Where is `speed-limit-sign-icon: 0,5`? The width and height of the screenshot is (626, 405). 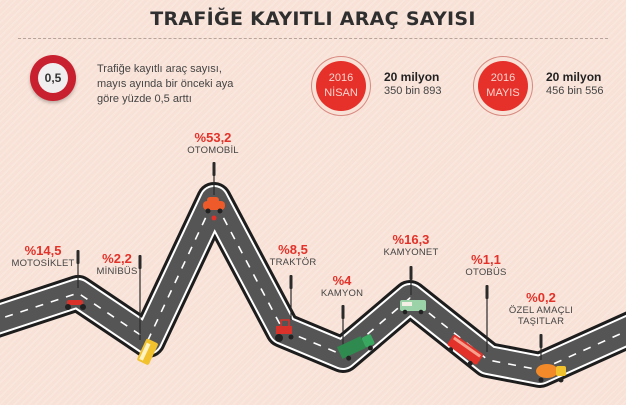 speed-limit-sign-icon: 0,5 is located at coordinates (53, 78).